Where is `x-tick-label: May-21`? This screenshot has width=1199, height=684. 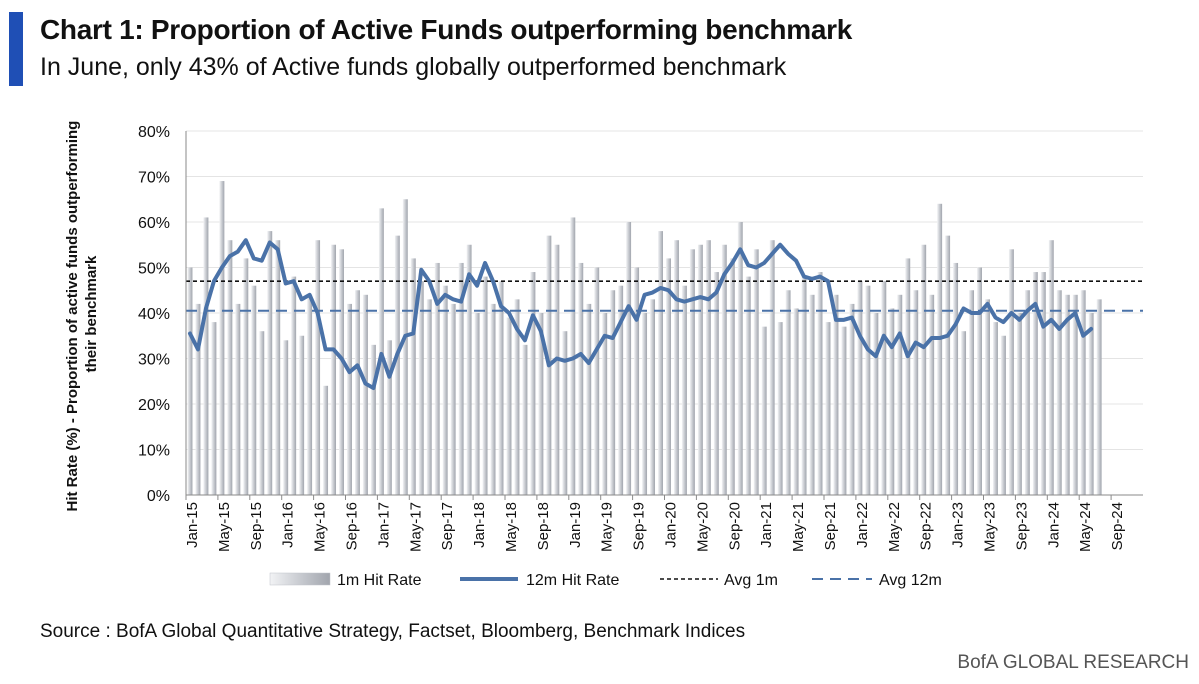
x-tick-label: May-21 is located at coordinates (798, 527).